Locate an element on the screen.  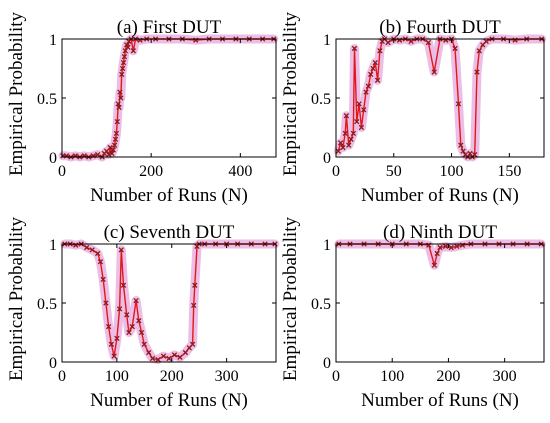
data-trace is located at coordinates (168, 98).